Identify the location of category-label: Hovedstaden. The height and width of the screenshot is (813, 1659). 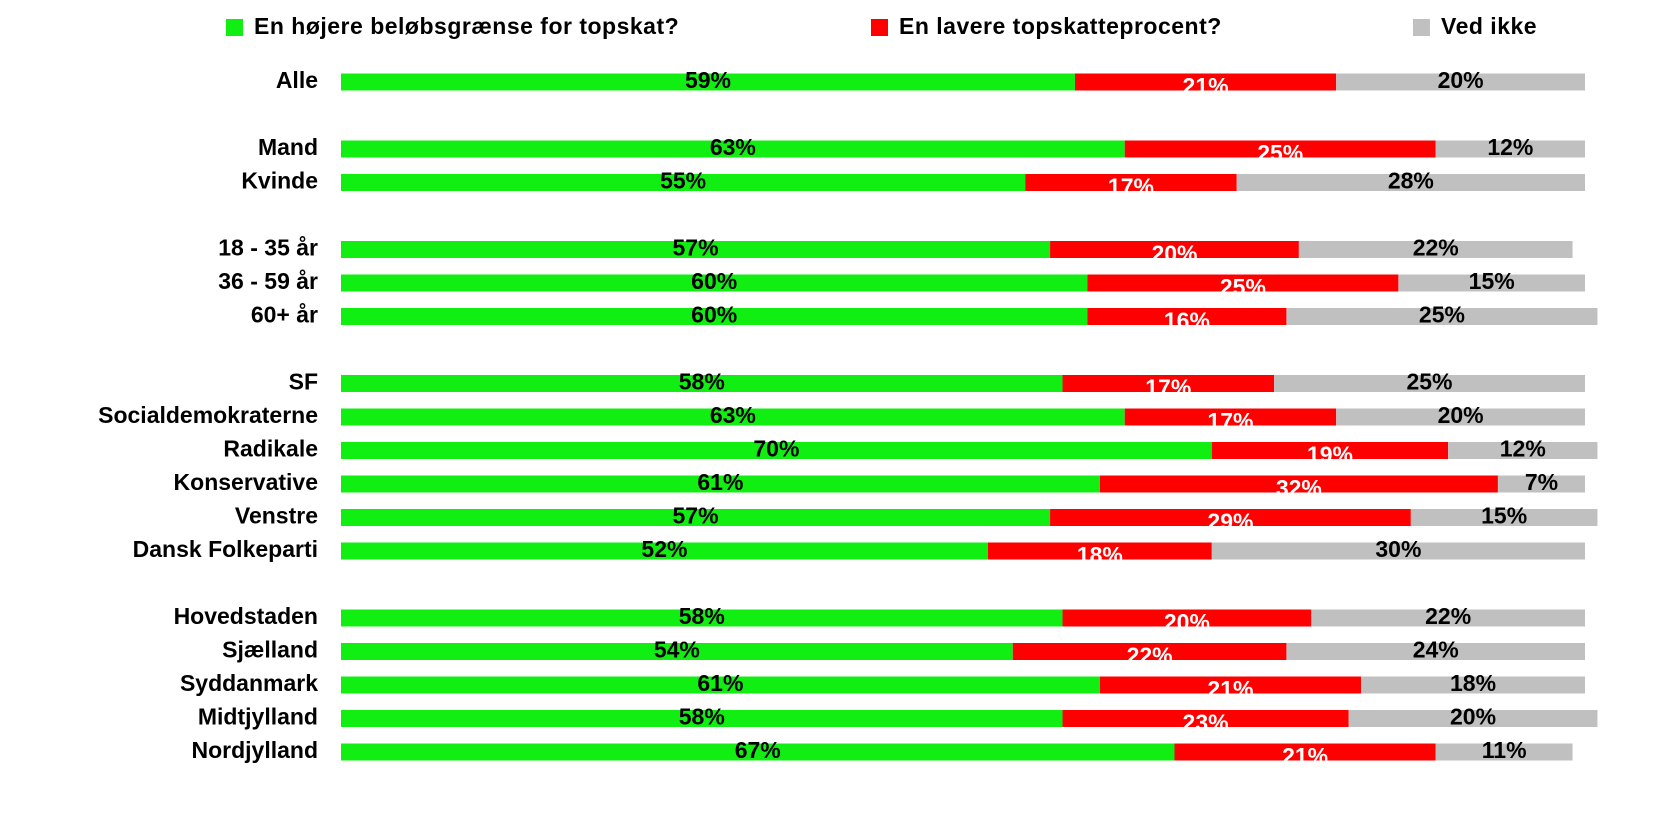
(246, 616).